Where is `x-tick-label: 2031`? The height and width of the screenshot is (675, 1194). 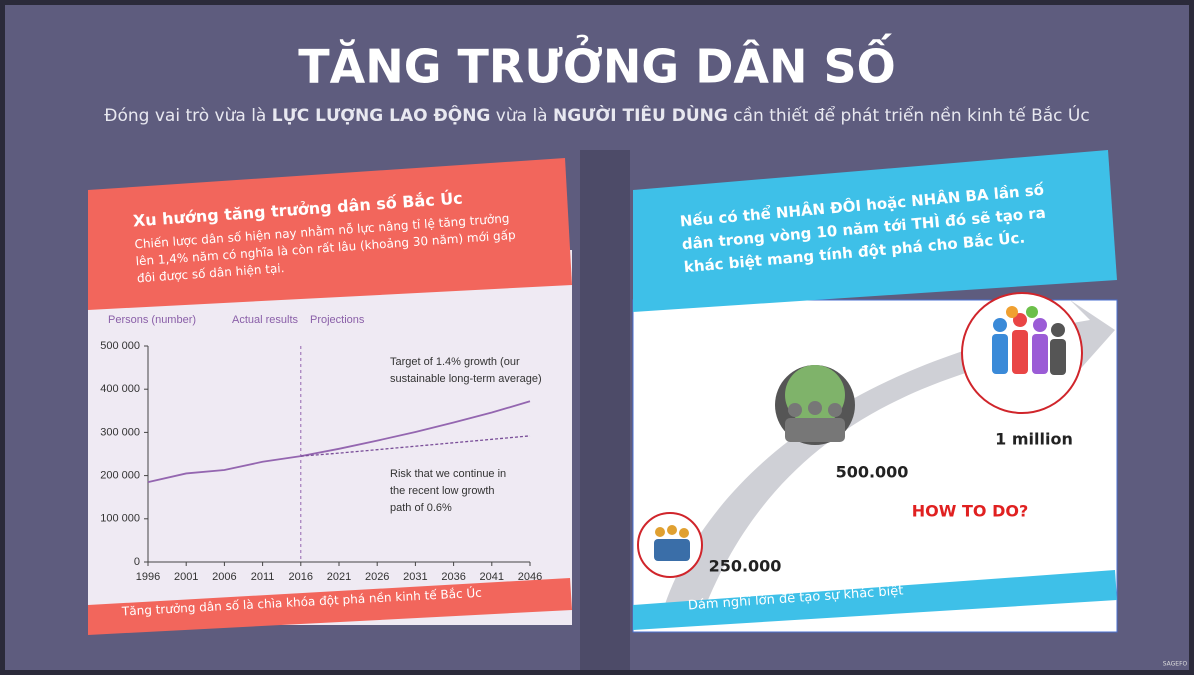 x-tick-label: 2031 is located at coordinates (415, 577).